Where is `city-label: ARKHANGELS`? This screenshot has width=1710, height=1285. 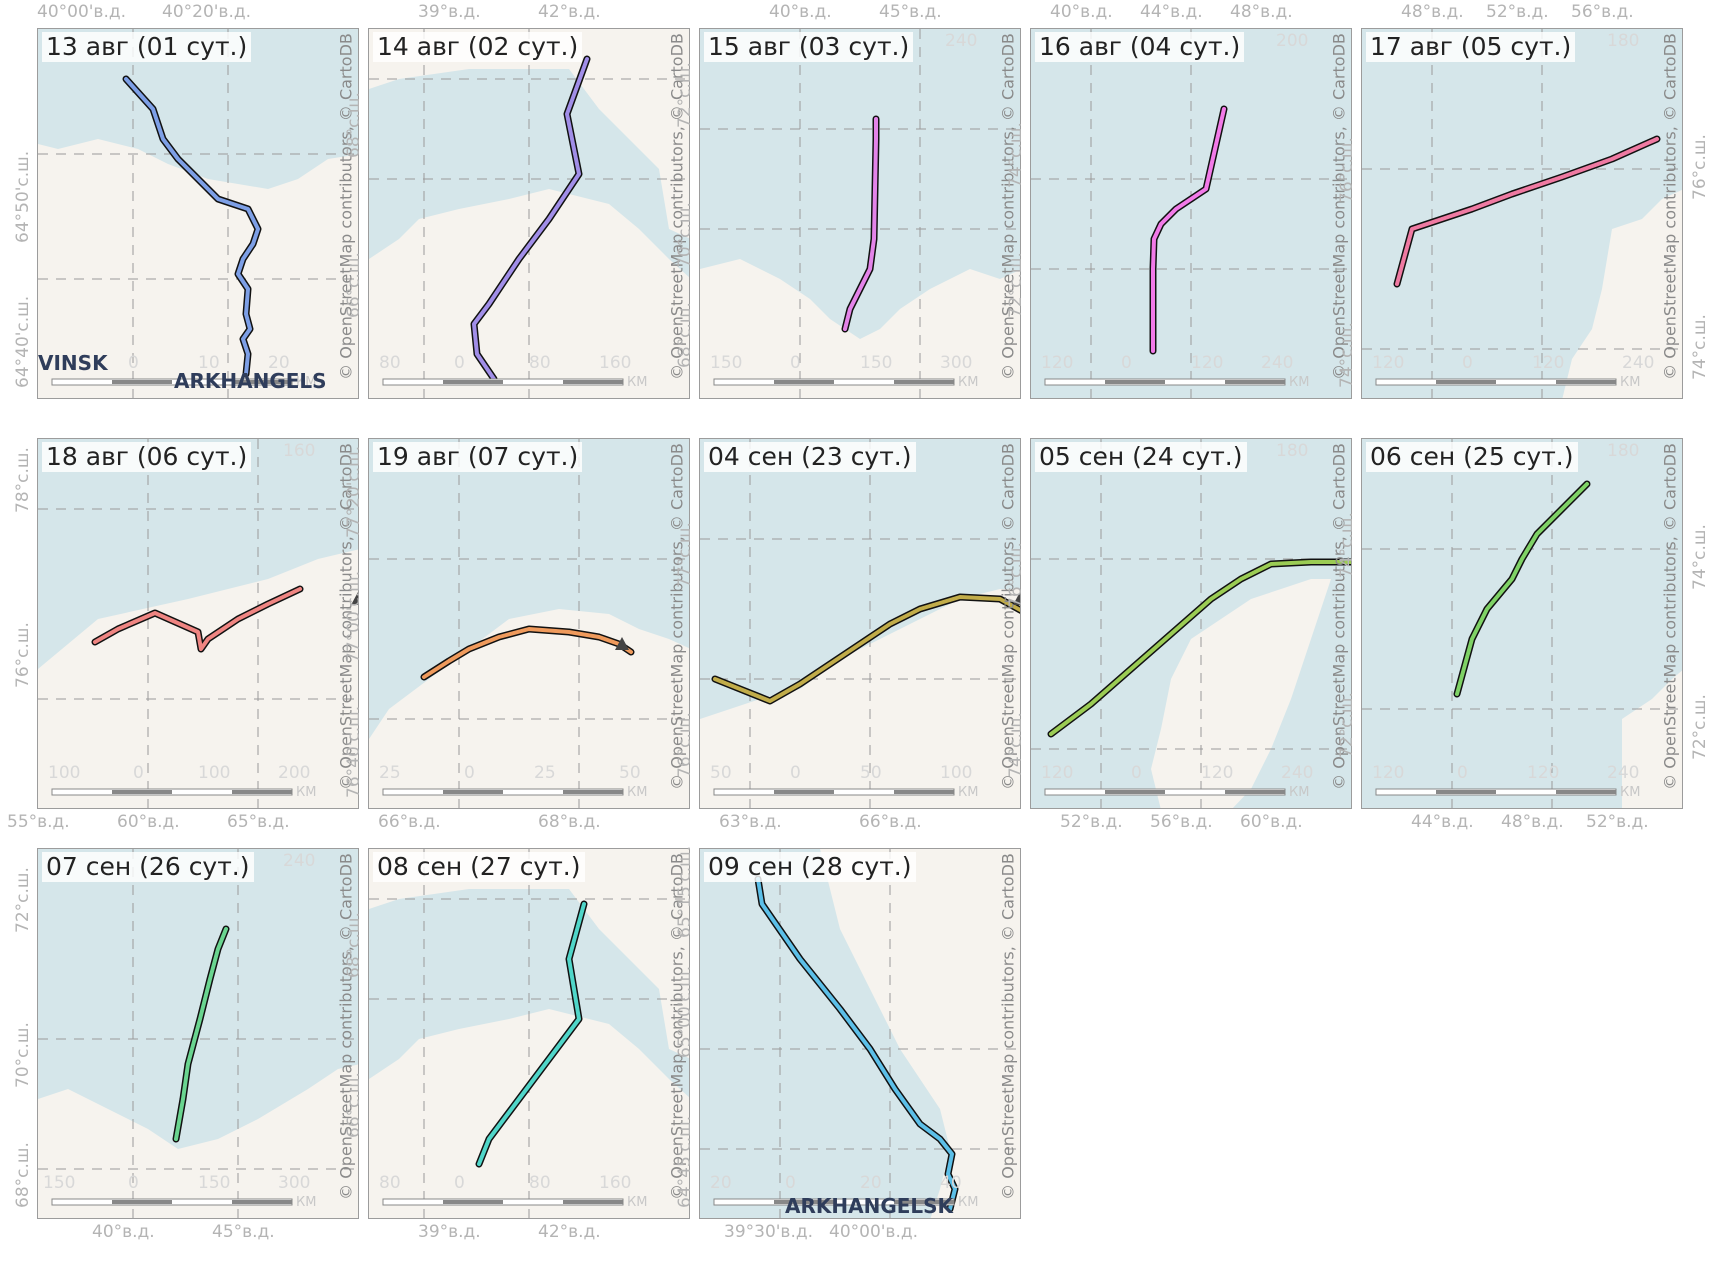 city-label: ARKHANGELS is located at coordinates (250, 381).